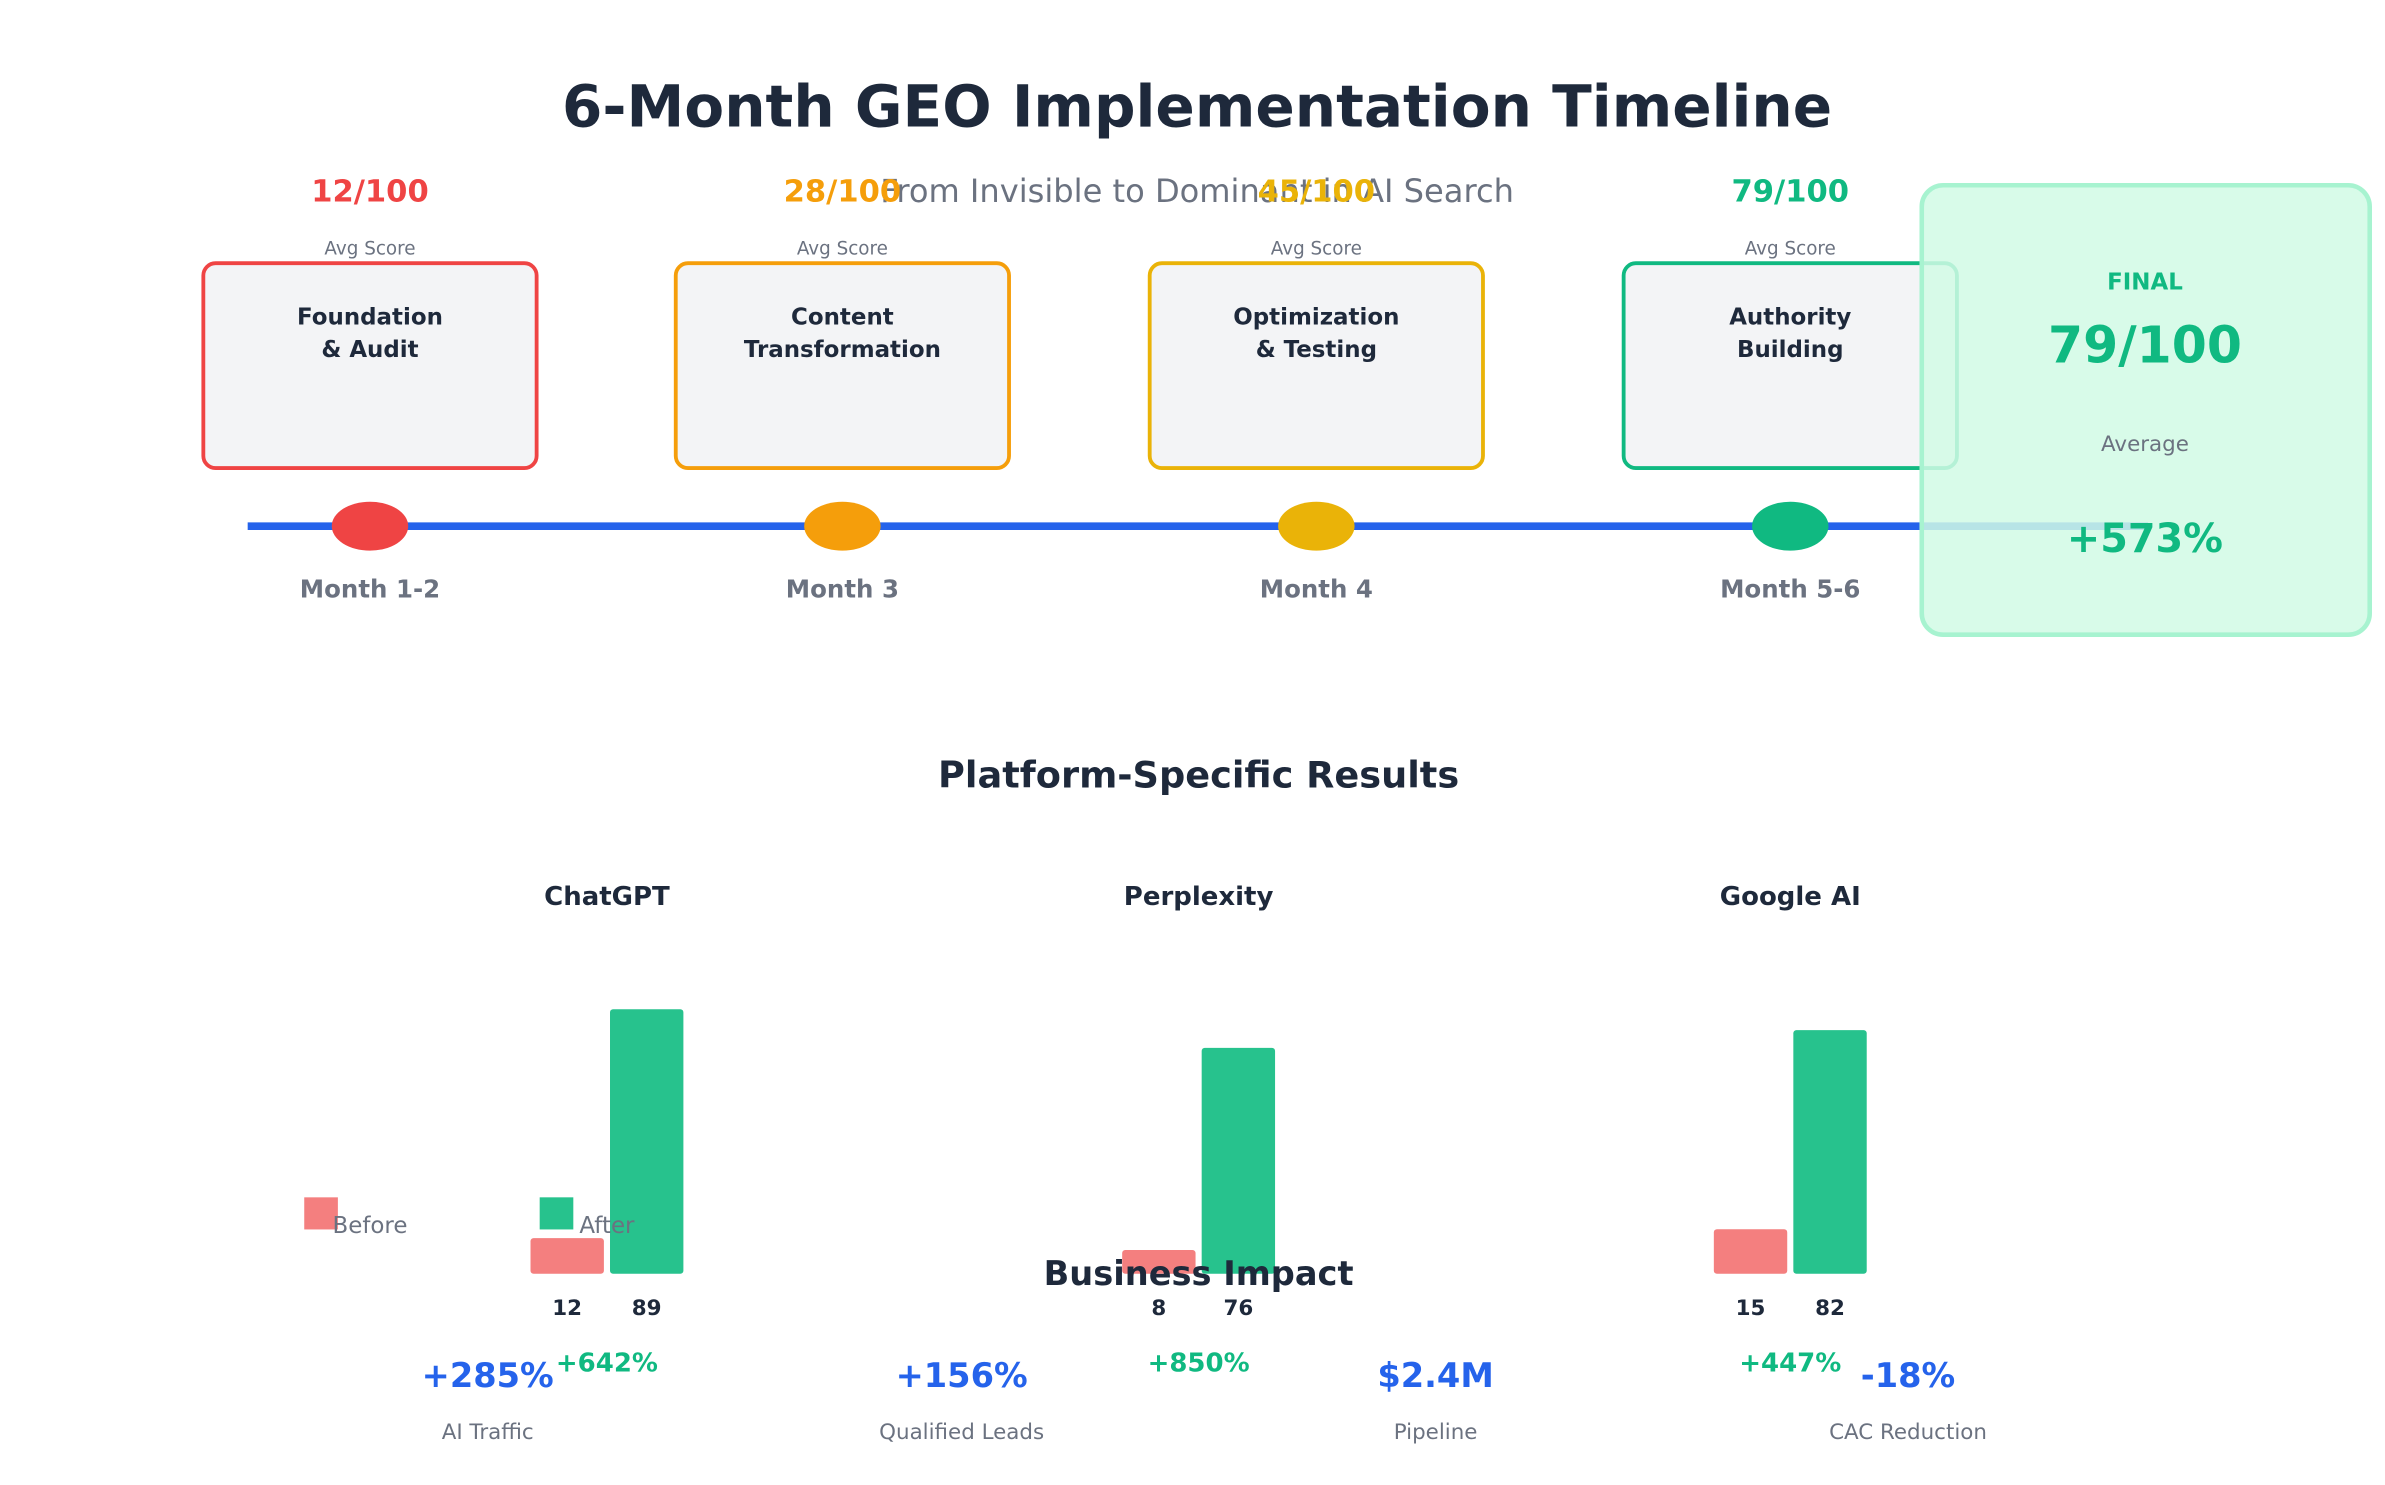  Describe the element at coordinates (1199, 1273) in the screenshot. I see `impact-title: Business Impact` at that location.